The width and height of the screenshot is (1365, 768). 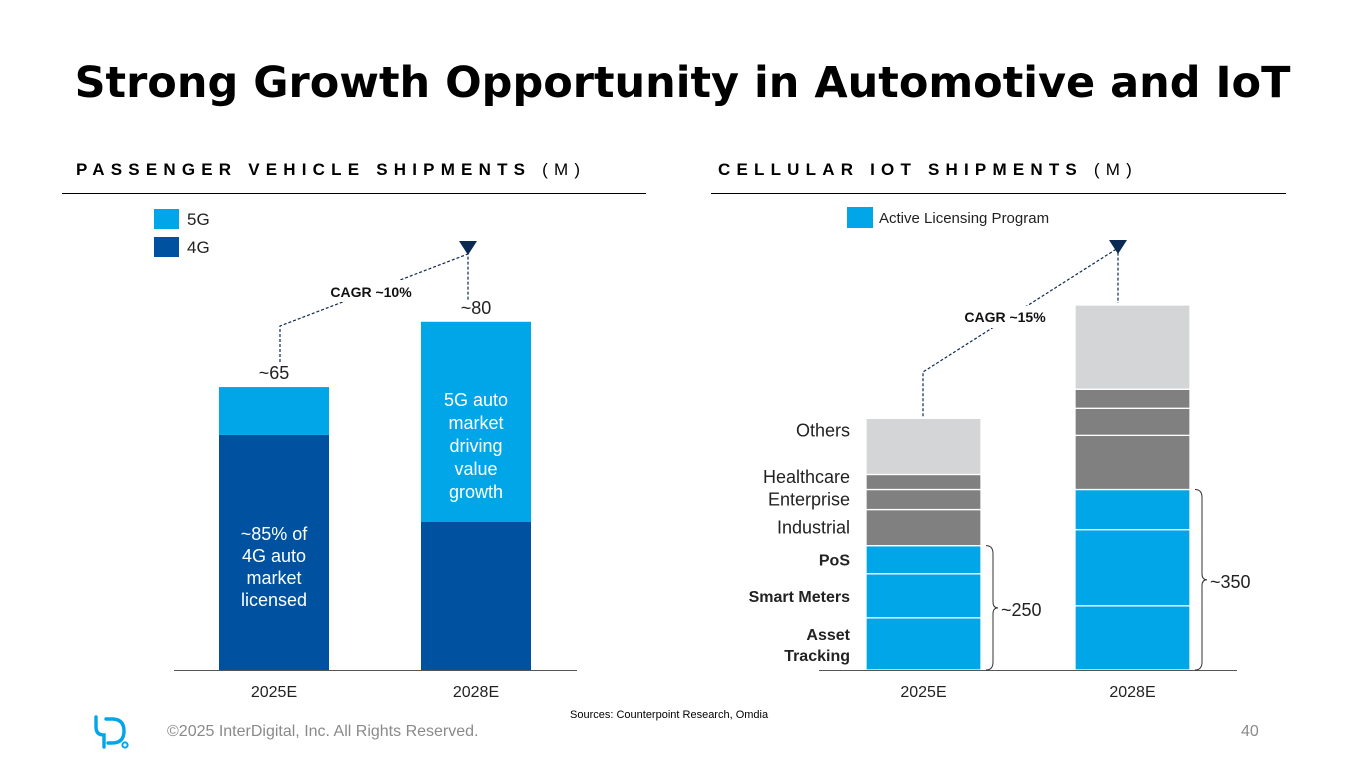 I want to click on bar-healthcare-2028e, so click(x=1132, y=398).